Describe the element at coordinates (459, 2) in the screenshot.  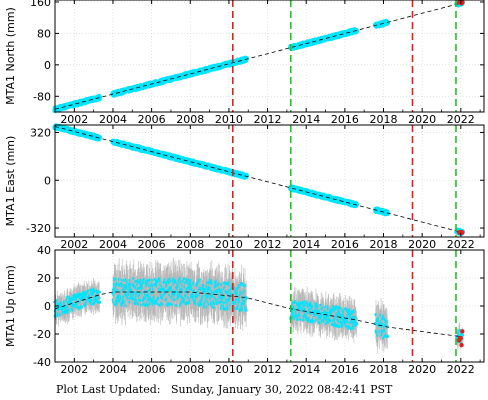
I see `latest-point` at that location.